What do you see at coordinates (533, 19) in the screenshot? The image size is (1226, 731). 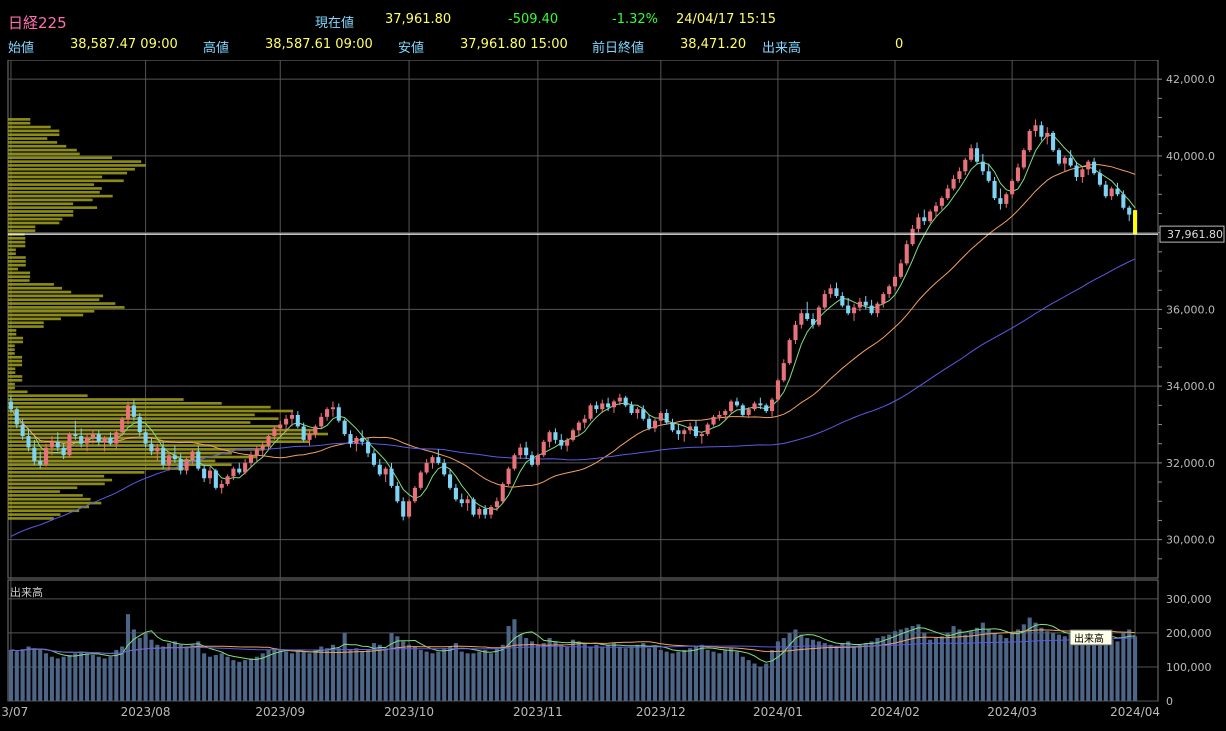 I see `price-change-value: -509.40` at bounding box center [533, 19].